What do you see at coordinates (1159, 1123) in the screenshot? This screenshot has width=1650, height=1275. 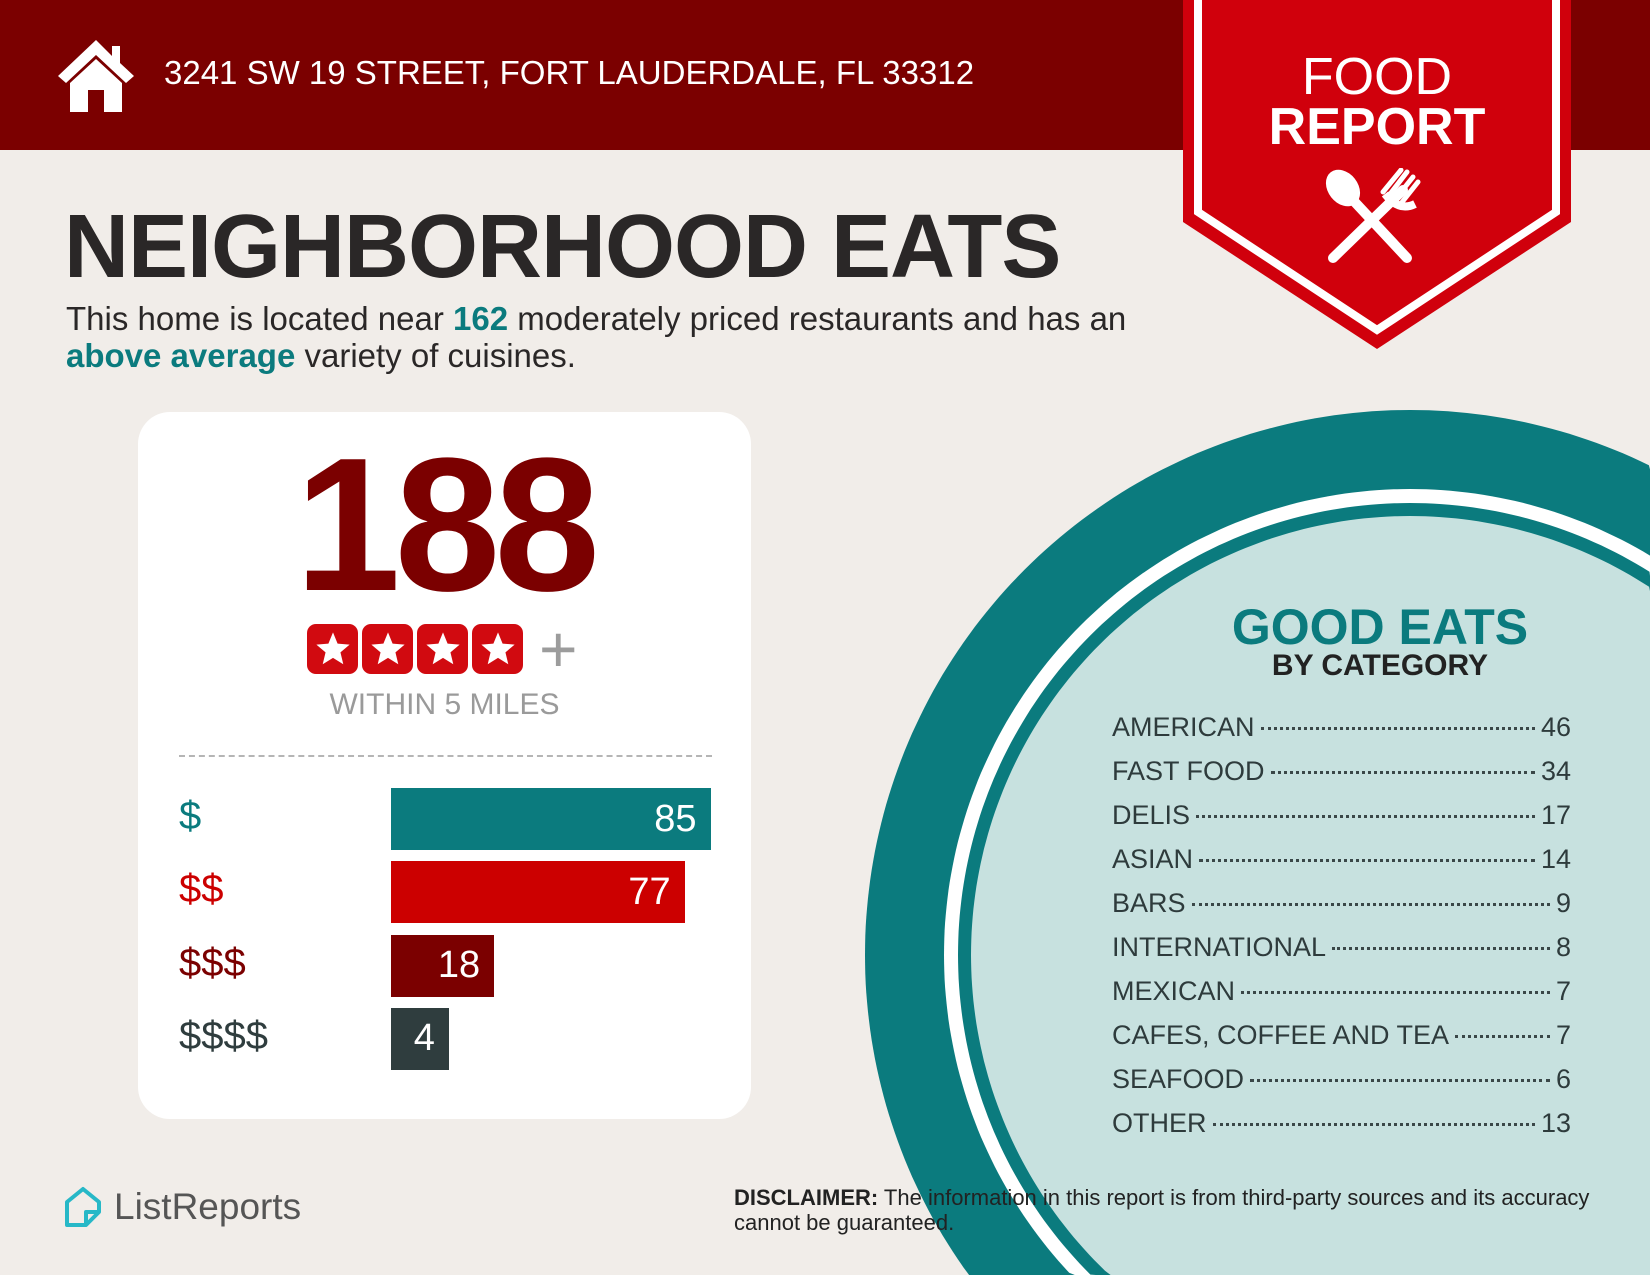 I see `category-name: OTHER` at bounding box center [1159, 1123].